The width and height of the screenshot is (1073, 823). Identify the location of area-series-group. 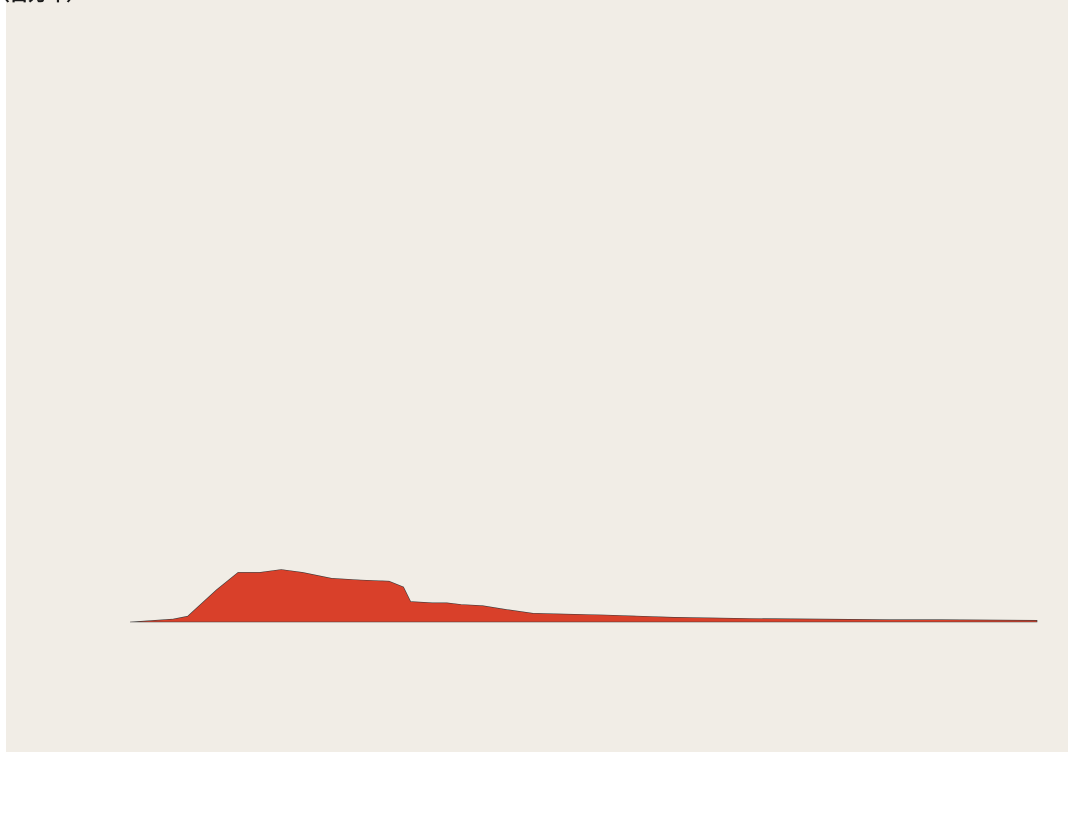
(583, 596).